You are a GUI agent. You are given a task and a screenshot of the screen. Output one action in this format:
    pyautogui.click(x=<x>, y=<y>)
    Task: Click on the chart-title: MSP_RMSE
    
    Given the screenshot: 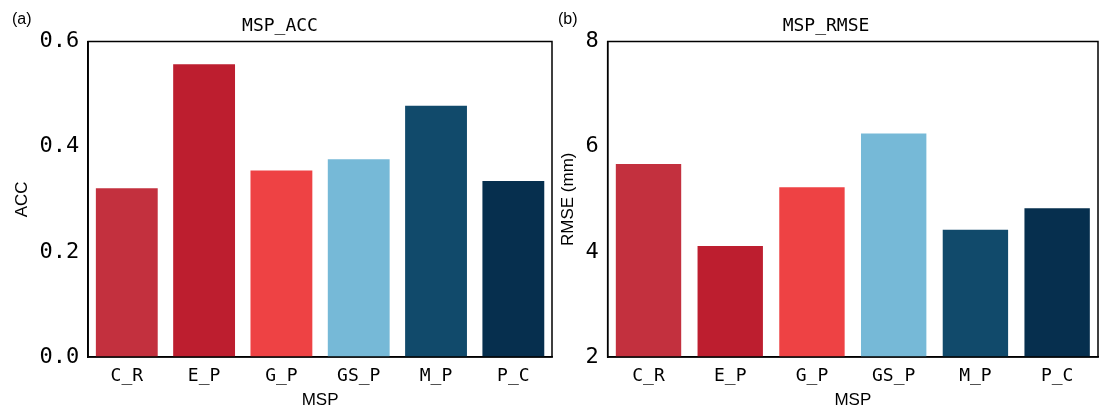 What is the action you would take?
    pyautogui.click(x=826, y=25)
    